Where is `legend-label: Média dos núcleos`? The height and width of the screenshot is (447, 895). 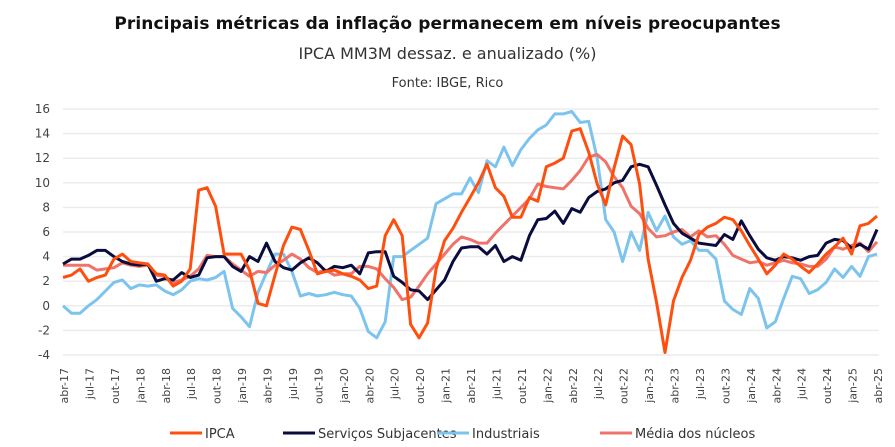
legend-label: Média dos núcleos is located at coordinates (695, 434).